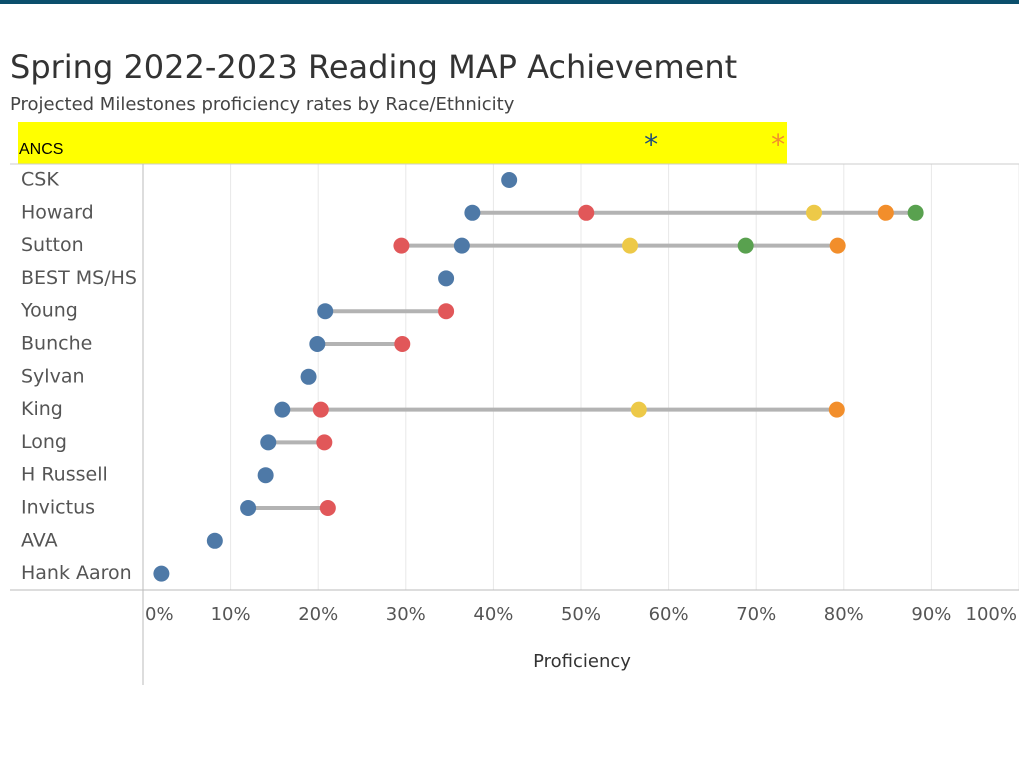 Image resolution: width=1019 pixels, height=777 pixels. I want to click on y-tick-label: Sylvan, so click(53, 376).